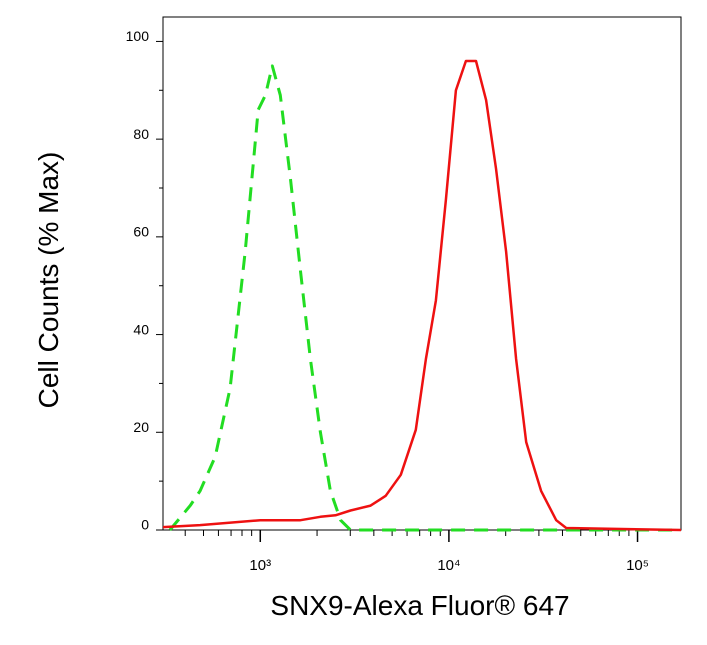 This screenshot has height=645, width=707. What do you see at coordinates (141, 134) in the screenshot?
I see `y-tick-label: 80` at bounding box center [141, 134].